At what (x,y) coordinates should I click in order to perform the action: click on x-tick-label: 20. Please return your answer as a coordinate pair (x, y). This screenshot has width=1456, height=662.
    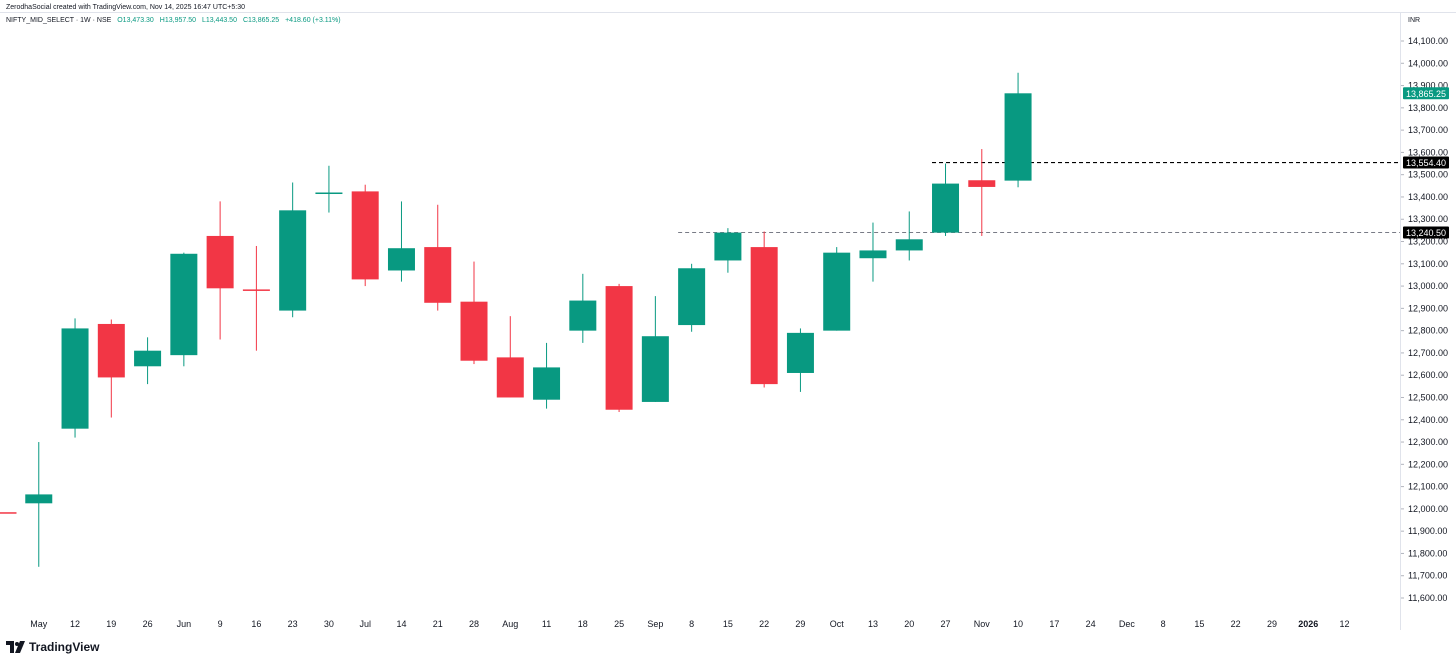
    Looking at the image, I should click on (909, 624).